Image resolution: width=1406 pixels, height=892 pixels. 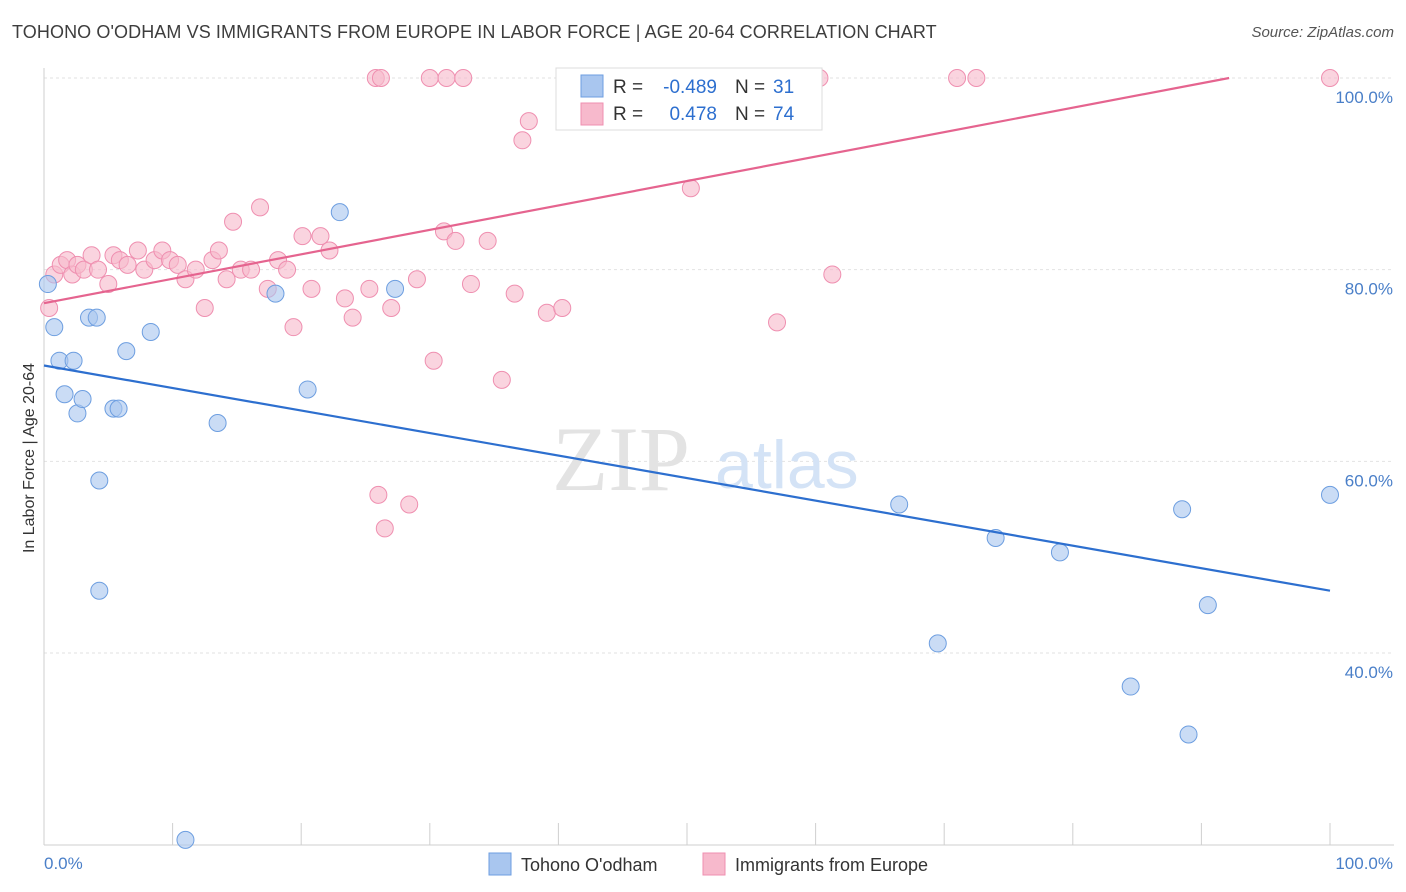 I want to click on y-axis-label: In Labor Force | Age 20-64, so click(x=29, y=458).